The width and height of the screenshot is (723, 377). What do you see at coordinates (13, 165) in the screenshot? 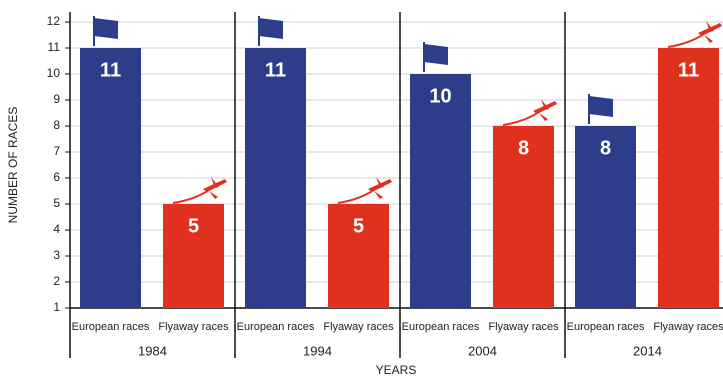
I see `y-axis-title: NUMBER OF RACES` at bounding box center [13, 165].